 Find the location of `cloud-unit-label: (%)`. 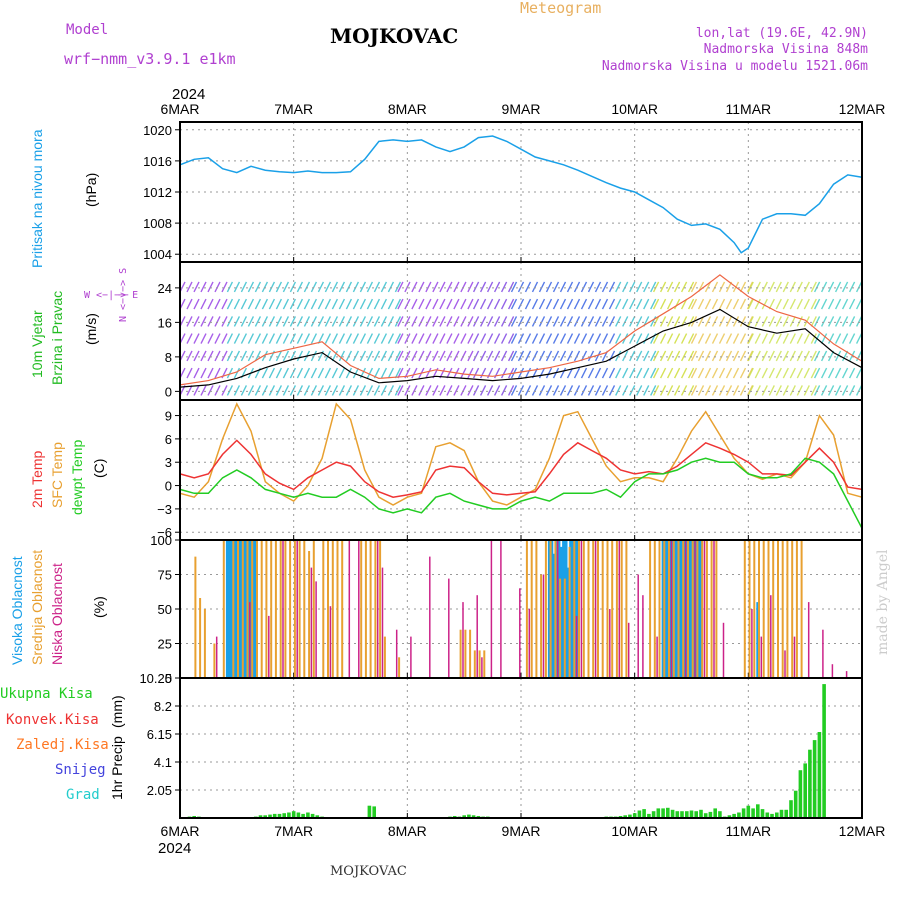

cloud-unit-label: (%) is located at coordinates (99, 607).